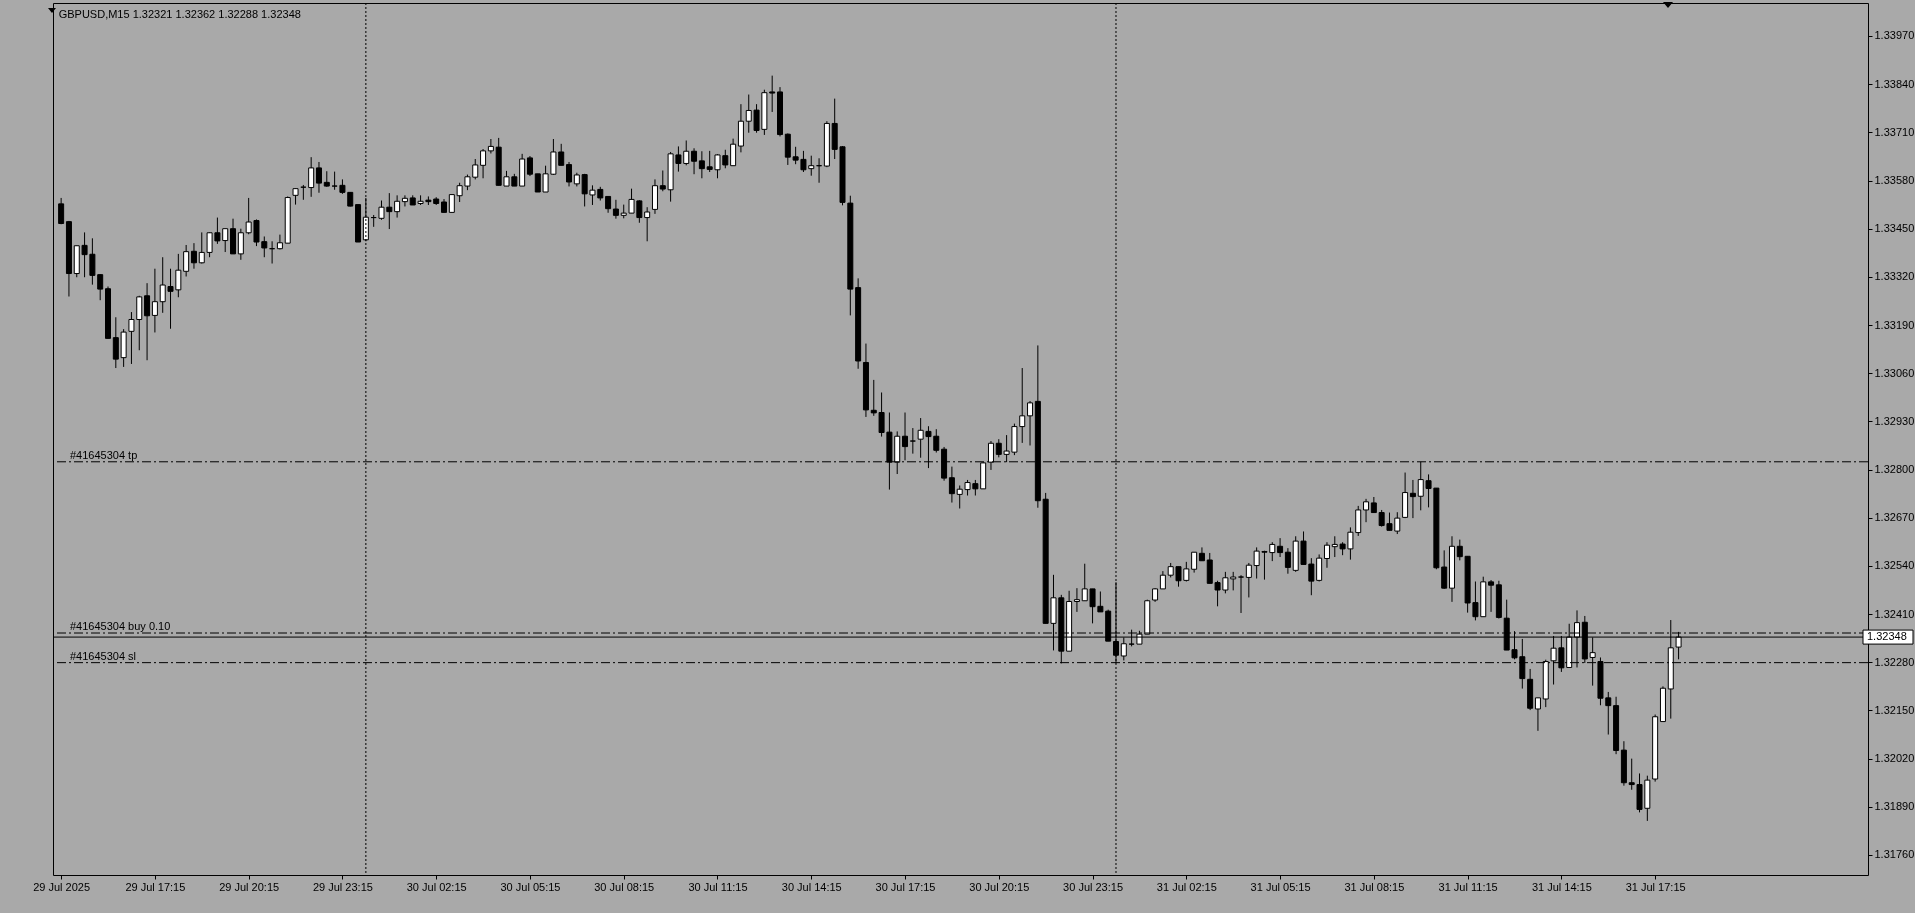 The image size is (1915, 913). What do you see at coordinates (999, 886) in the screenshot?
I see `x-tick-label: 30 Jul 20:15` at bounding box center [999, 886].